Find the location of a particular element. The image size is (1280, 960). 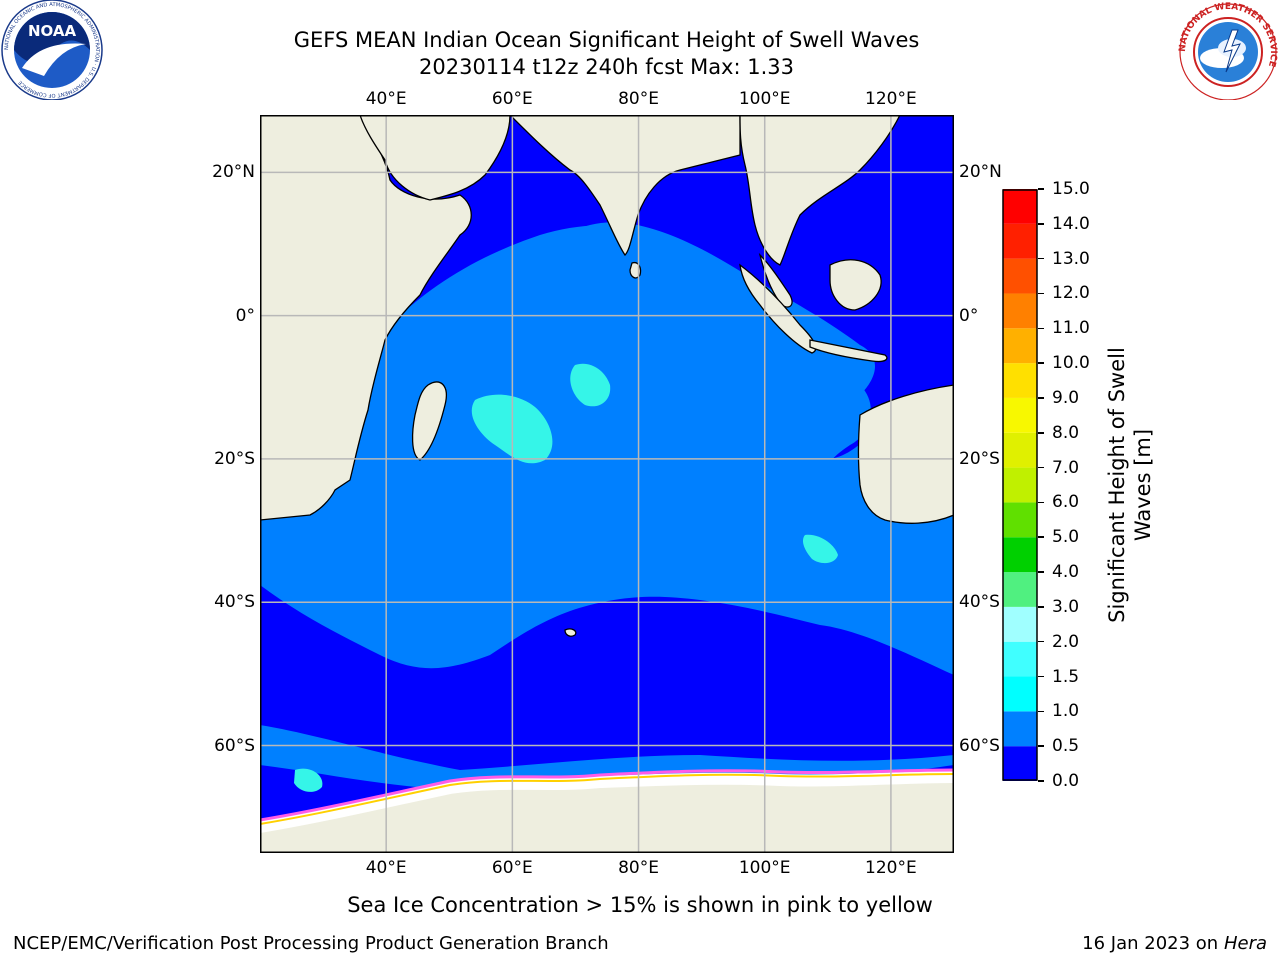

lat-tick-left-2: 20°S is located at coordinates (234, 458).